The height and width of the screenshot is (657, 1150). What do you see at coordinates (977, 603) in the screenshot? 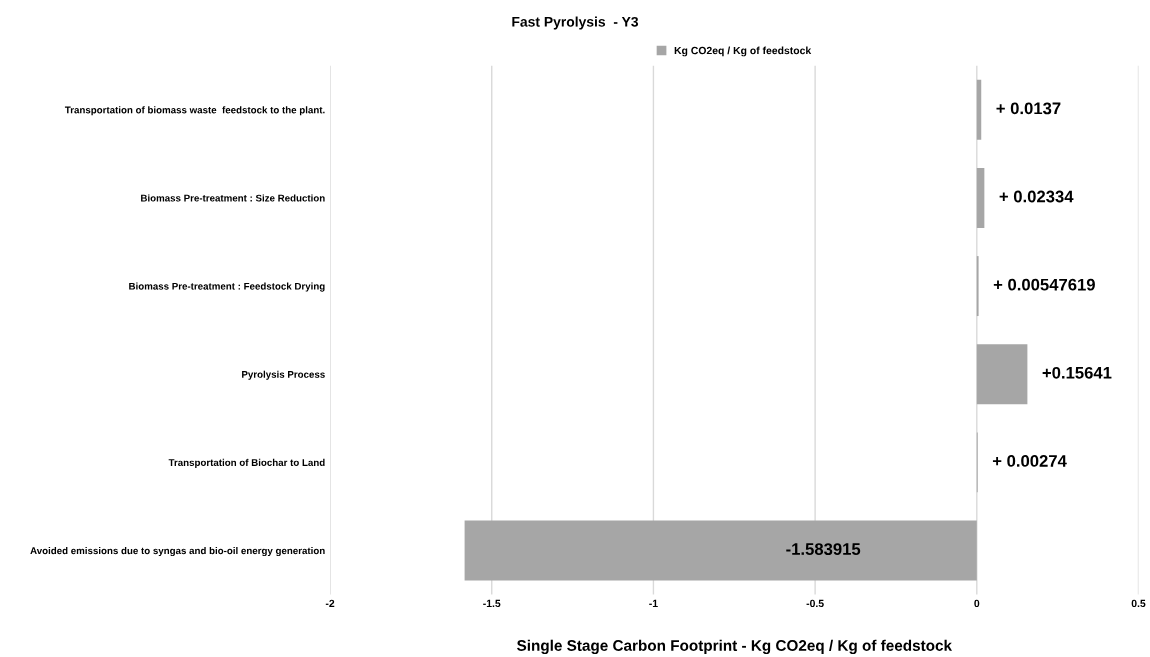
I see `x-tick-label: 0` at bounding box center [977, 603].